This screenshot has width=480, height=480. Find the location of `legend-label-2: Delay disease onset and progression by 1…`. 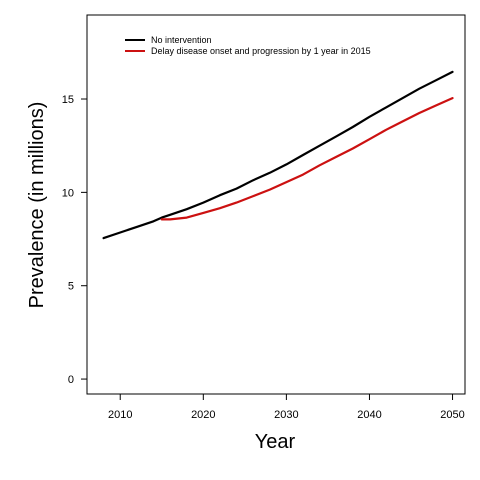

legend-label-2: Delay disease onset and progression by 1… is located at coordinates (261, 51).